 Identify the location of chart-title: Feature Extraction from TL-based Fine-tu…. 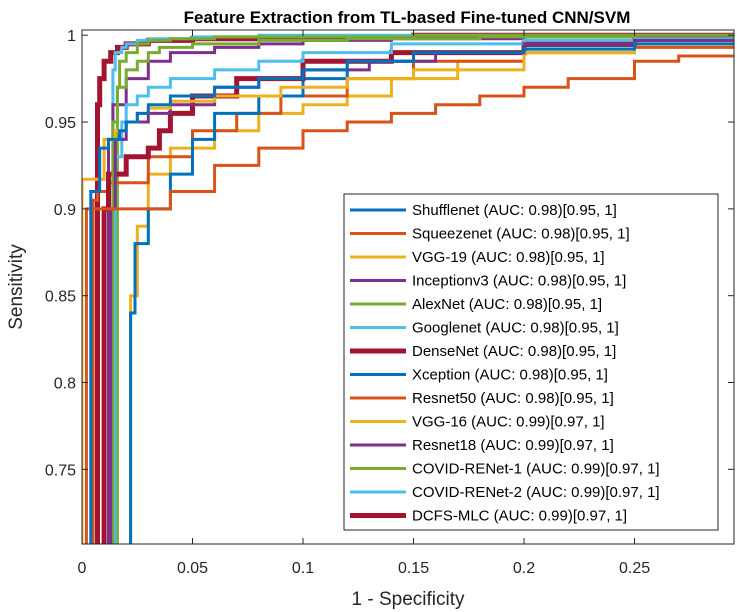
(407, 17).